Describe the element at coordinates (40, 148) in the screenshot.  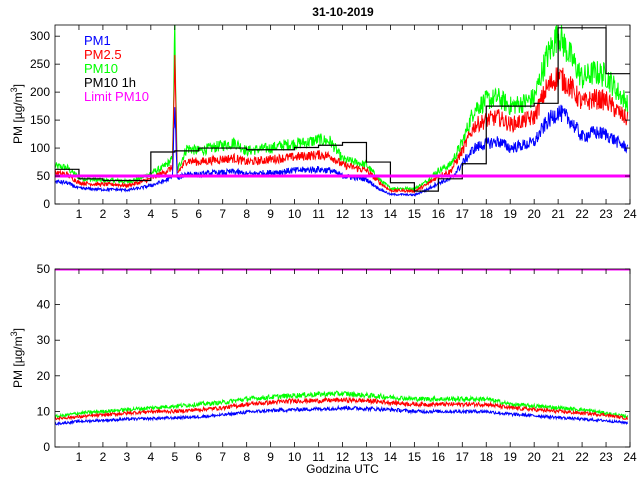
I see `y-tick-label: 100` at that location.